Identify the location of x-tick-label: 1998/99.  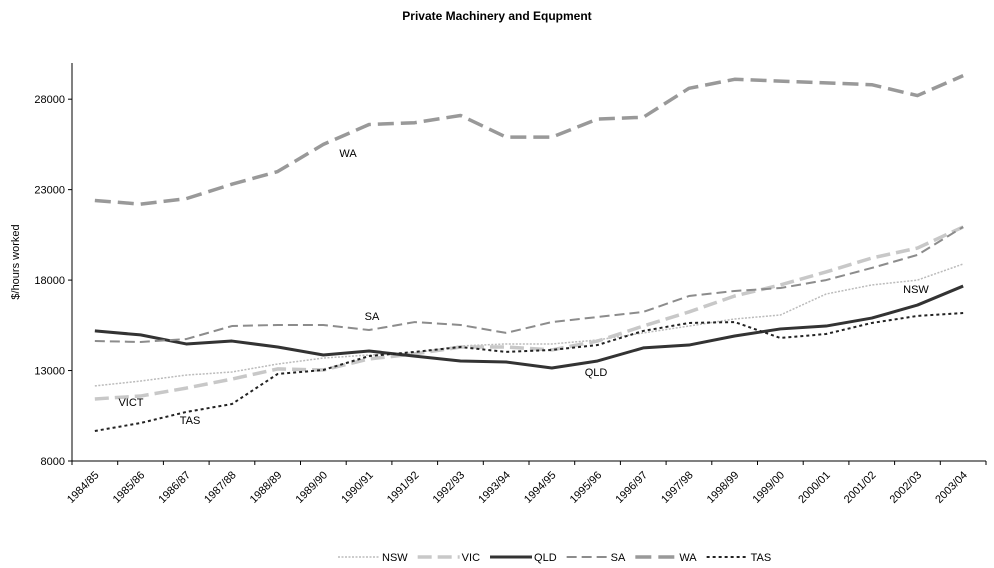
(723, 487).